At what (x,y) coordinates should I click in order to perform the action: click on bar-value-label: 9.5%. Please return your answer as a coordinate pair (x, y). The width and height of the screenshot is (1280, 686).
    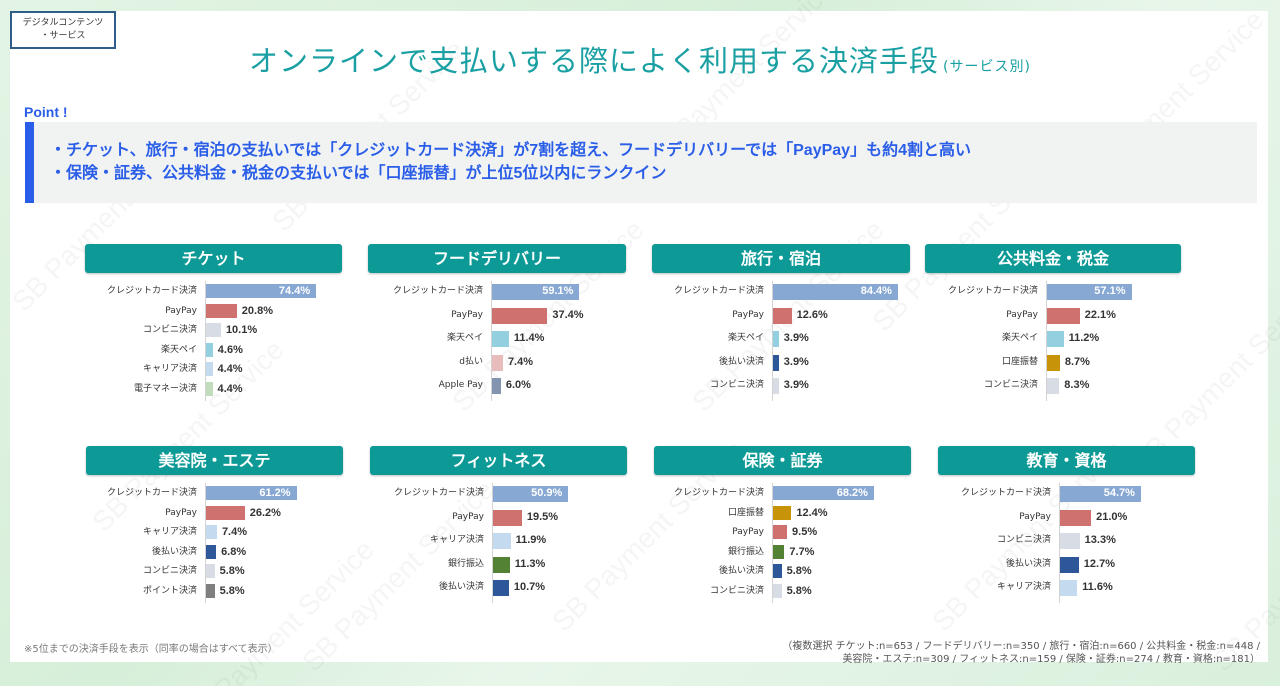
    Looking at the image, I should click on (805, 532).